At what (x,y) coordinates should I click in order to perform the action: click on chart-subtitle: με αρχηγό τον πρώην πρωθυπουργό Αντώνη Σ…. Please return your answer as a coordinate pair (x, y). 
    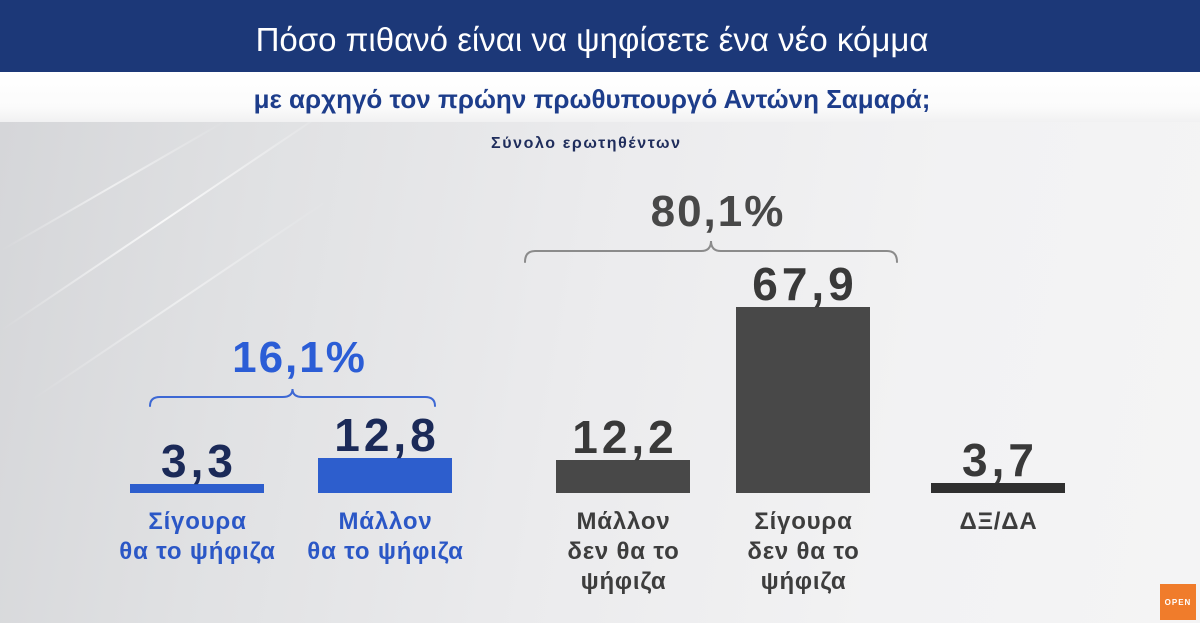
    Looking at the image, I should click on (592, 99).